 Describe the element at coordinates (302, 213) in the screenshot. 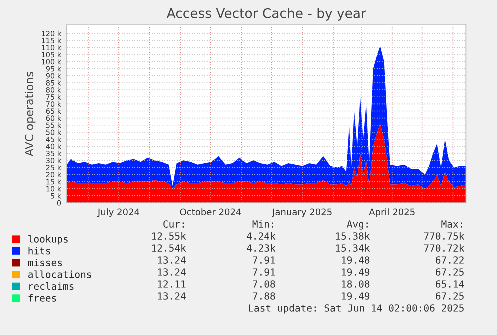

I see `x-tick-label: January 2025` at that location.